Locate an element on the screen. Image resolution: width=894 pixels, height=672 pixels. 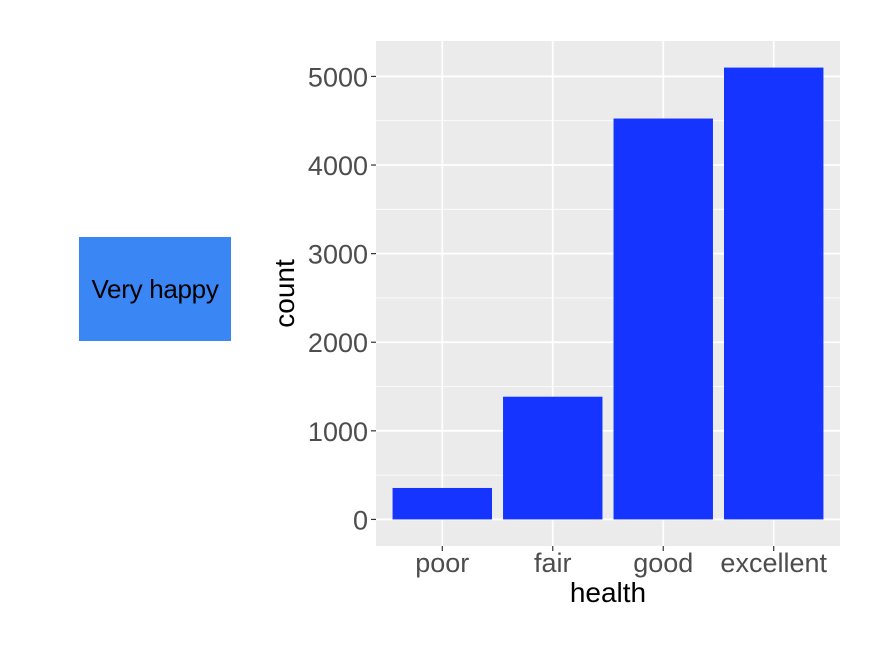
bar-fair is located at coordinates (553, 458).